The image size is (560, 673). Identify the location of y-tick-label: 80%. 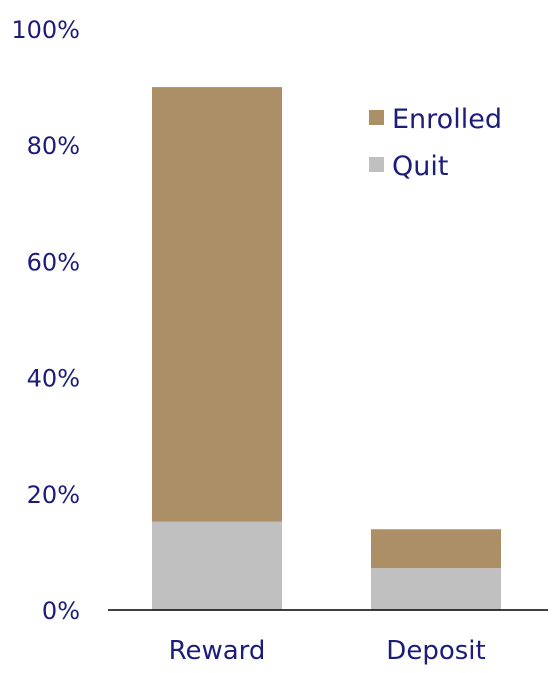
(53, 146).